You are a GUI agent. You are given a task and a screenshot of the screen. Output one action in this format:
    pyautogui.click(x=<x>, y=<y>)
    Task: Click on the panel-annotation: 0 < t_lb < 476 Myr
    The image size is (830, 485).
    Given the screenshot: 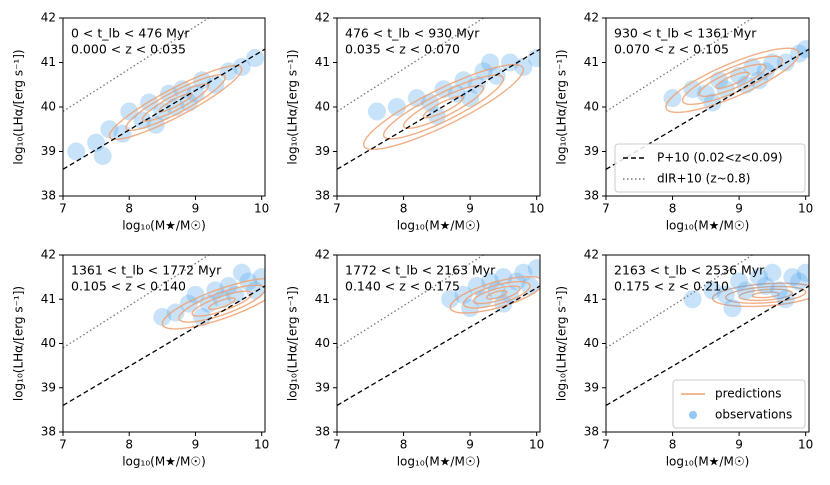 What is the action you would take?
    pyautogui.click(x=130, y=33)
    